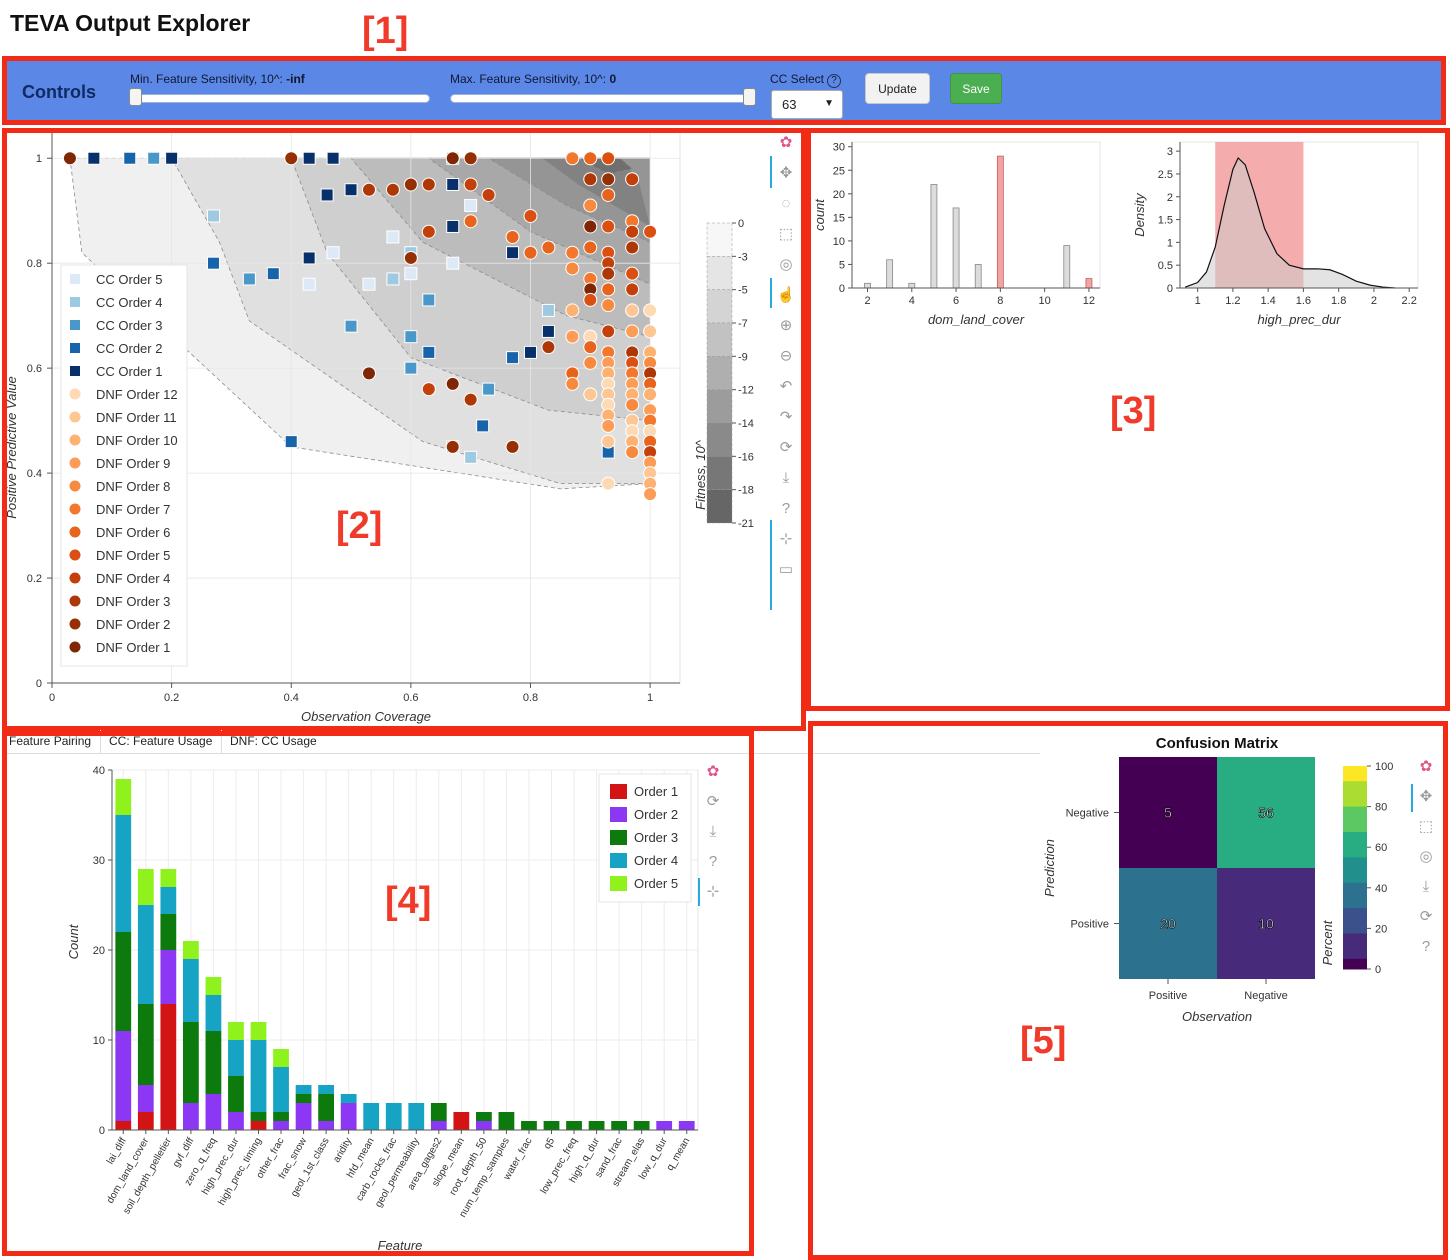 Image resolution: width=1450 pixels, height=1260 pixels. Describe the element at coordinates (786, 356) in the screenshot. I see `zoom-out-icon: ⊖` at that location.